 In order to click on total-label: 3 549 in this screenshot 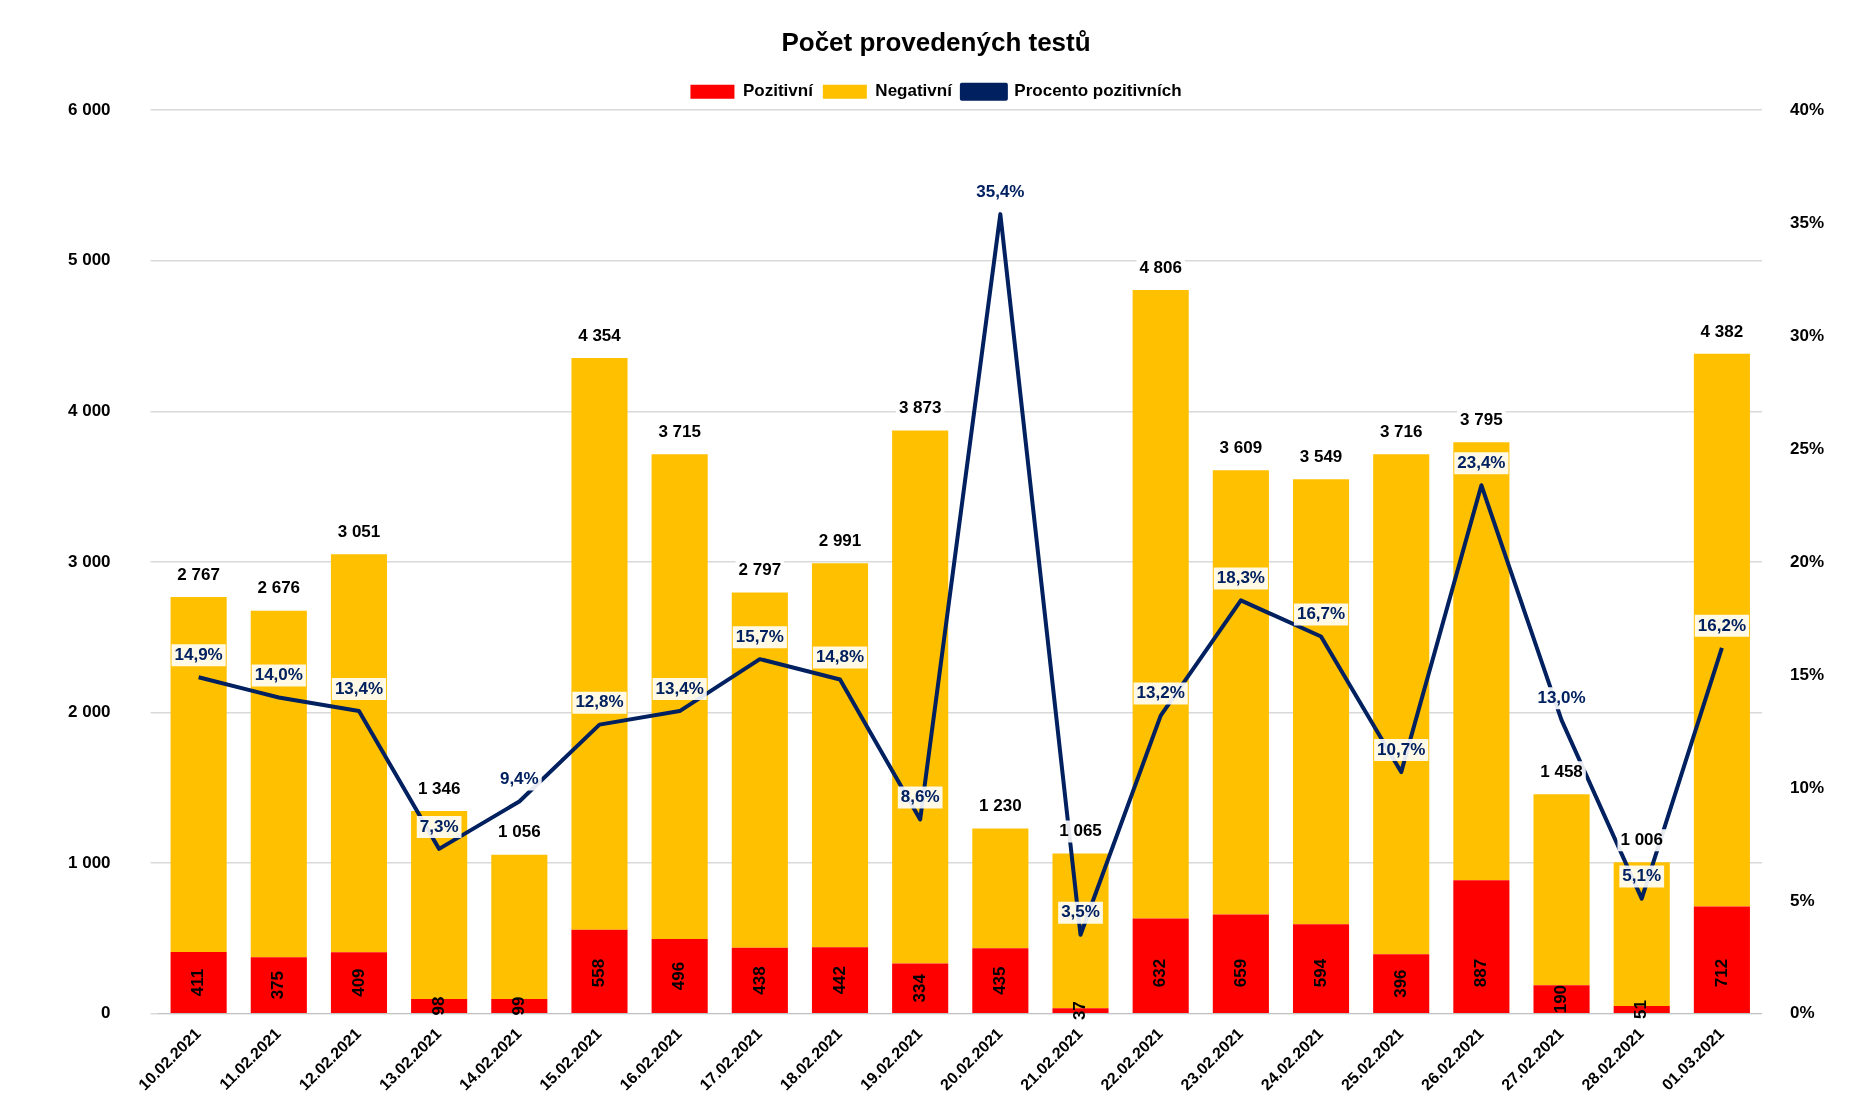, I will do `click(1321, 457)`.